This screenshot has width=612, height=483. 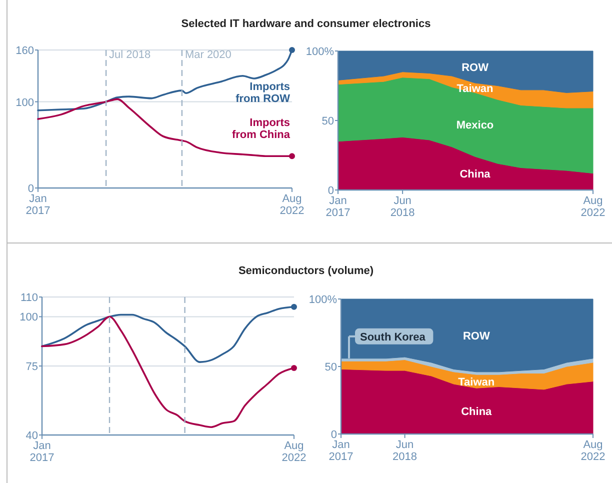 I want to click on series-label: Imports from ROW, so click(x=263, y=93).